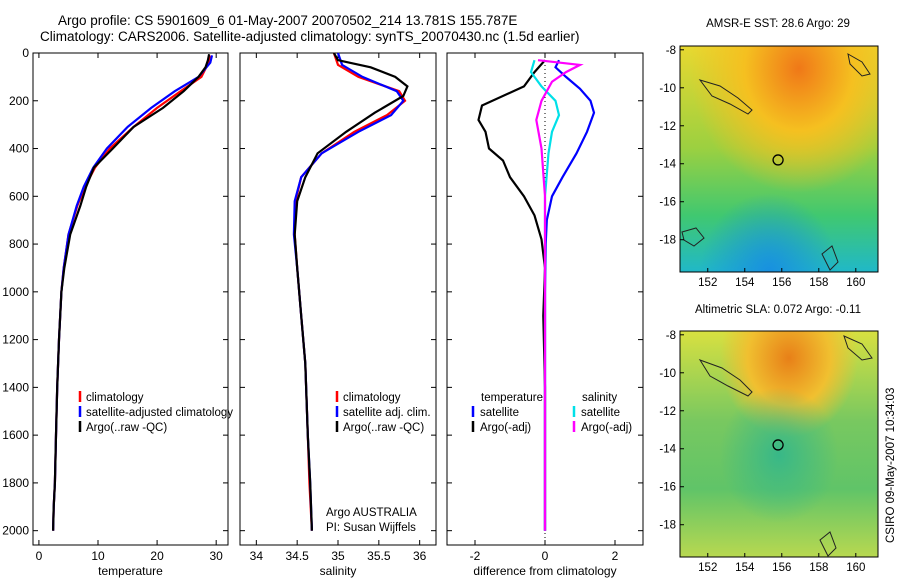 Image resolution: width=900 pixels, height=580 pixels. I want to click on x-tick-label: 34.5, so click(297, 556).